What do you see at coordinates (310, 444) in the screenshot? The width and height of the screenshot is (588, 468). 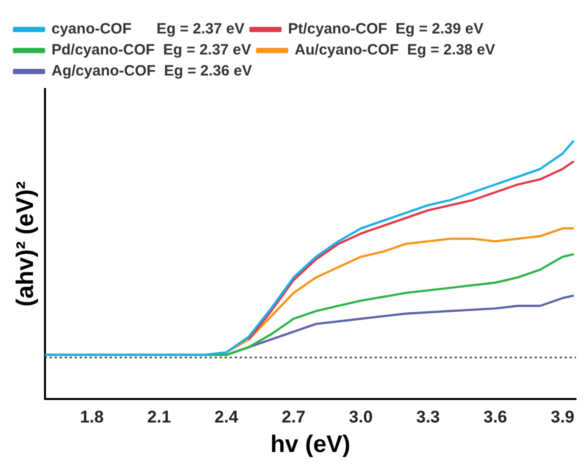 I see `x-axis-title: hv (eV)` at bounding box center [310, 444].